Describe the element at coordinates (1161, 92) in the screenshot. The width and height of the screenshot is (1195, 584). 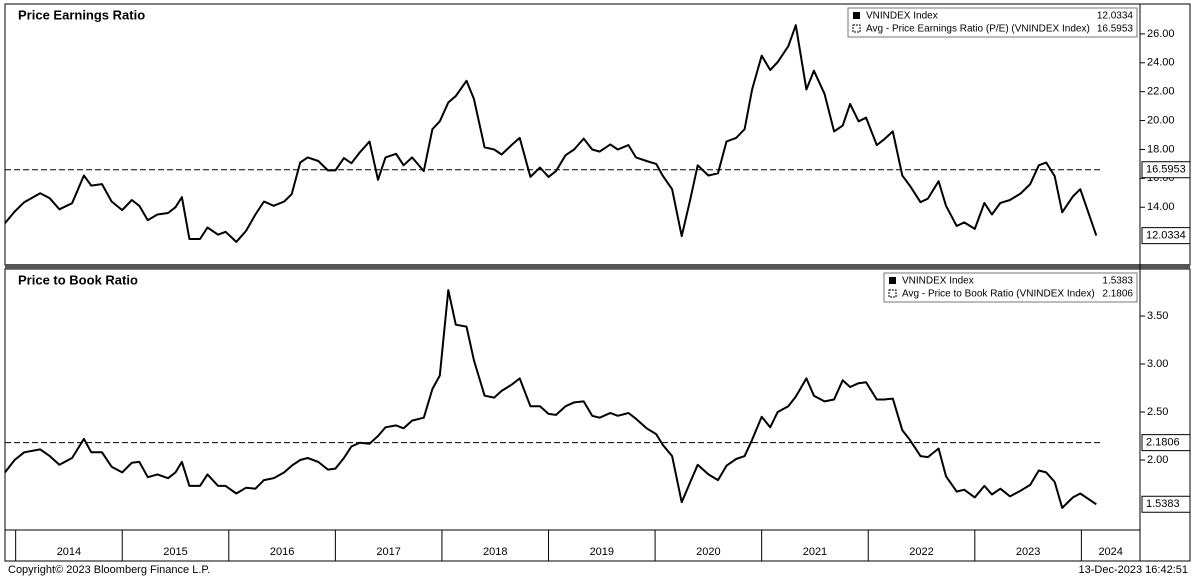
I see `y-tick-label: 22.00` at that location.